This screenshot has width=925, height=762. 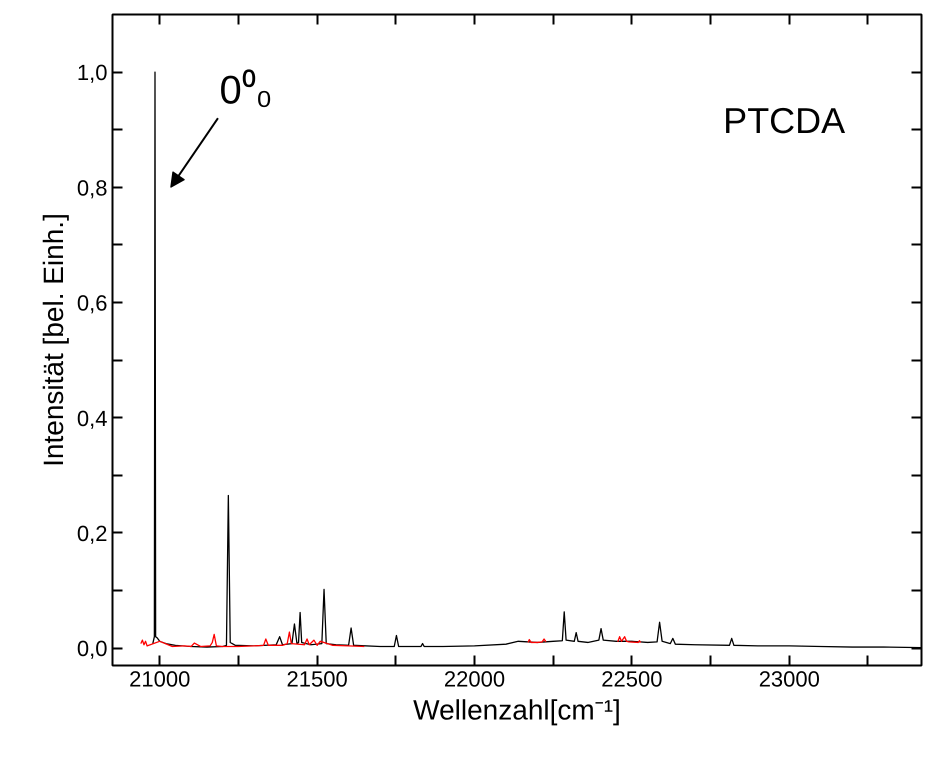 What do you see at coordinates (631, 679) in the screenshot?
I see `x-tick-label: 22500` at bounding box center [631, 679].